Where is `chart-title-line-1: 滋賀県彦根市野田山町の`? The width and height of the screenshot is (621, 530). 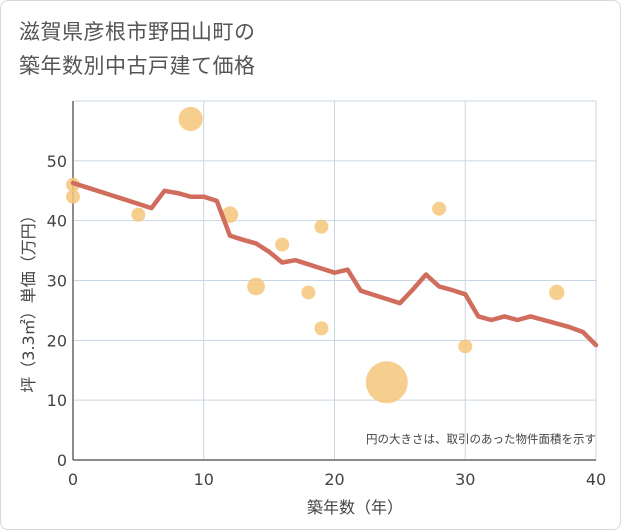 chart-title-line-1: 滋賀県彦根市野田山町の is located at coordinates (137, 32).